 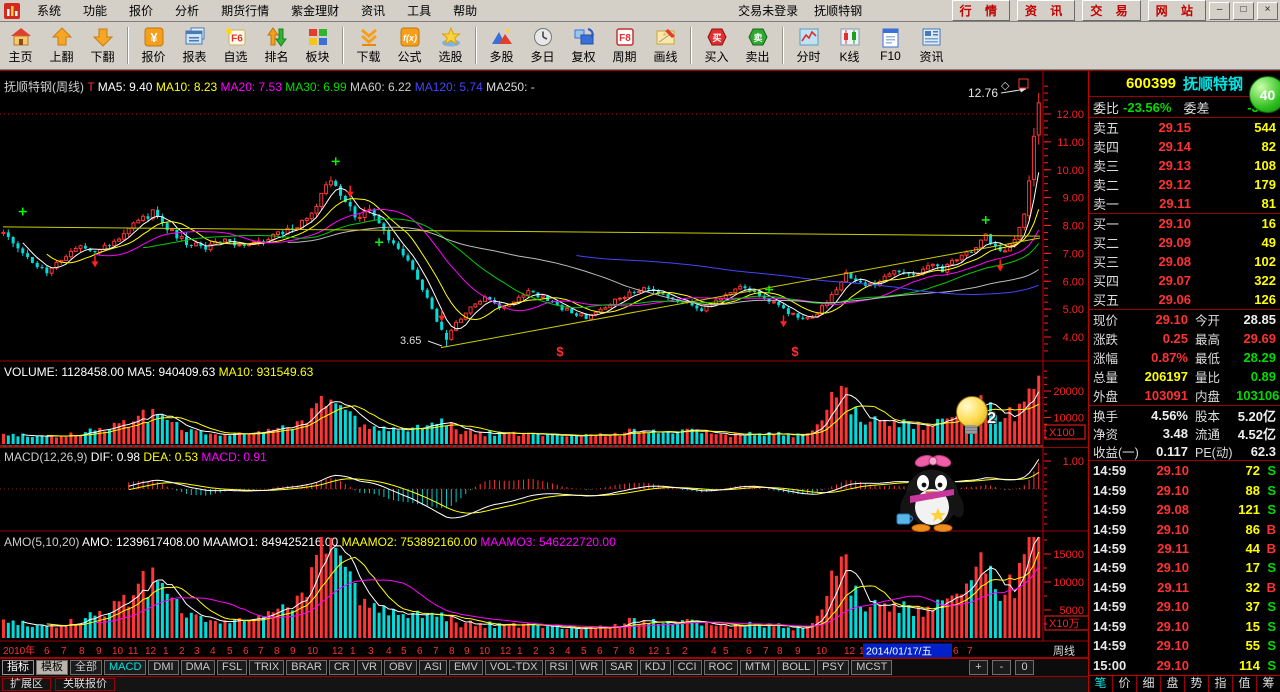 I want to click on tick-volume: 44, so click(x=1252, y=549).